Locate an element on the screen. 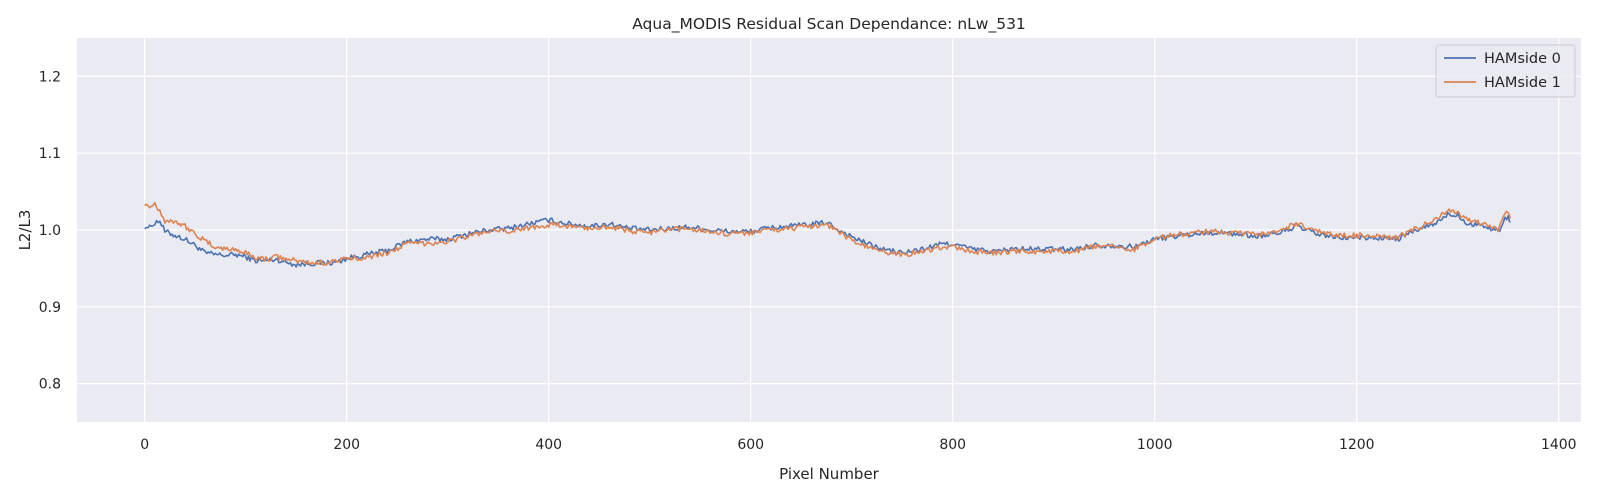 This screenshot has height=500, width=1600. y-tick-label: 1.1 is located at coordinates (50, 154).